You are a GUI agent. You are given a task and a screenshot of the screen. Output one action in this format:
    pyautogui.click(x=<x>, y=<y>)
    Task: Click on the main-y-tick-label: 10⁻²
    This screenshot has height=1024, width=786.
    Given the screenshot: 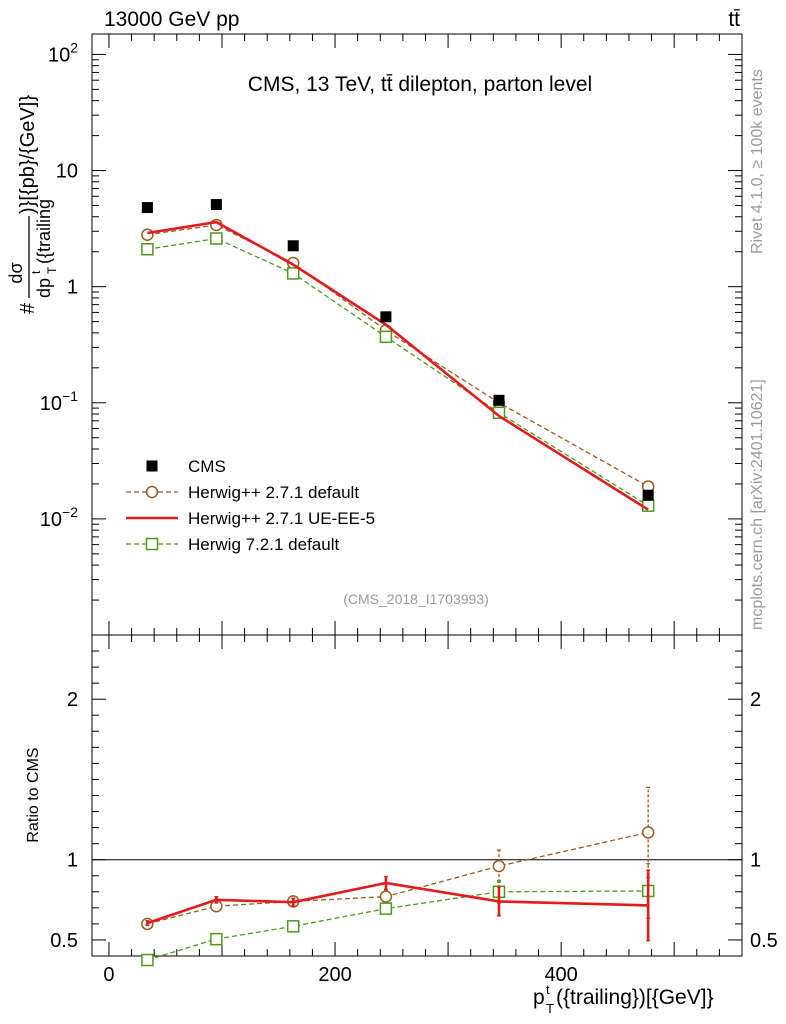 What is the action you would take?
    pyautogui.click(x=59, y=517)
    